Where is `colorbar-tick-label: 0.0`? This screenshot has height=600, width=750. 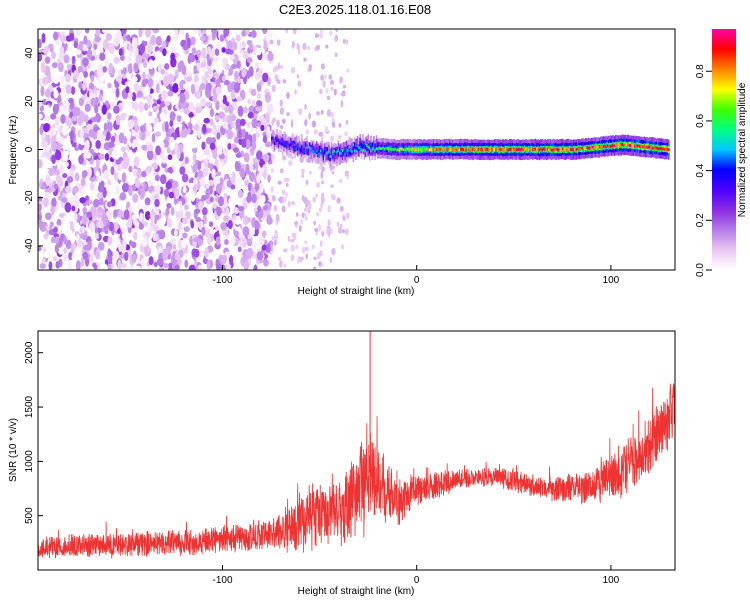
colorbar-tick-label: 0.0 is located at coordinates (700, 270).